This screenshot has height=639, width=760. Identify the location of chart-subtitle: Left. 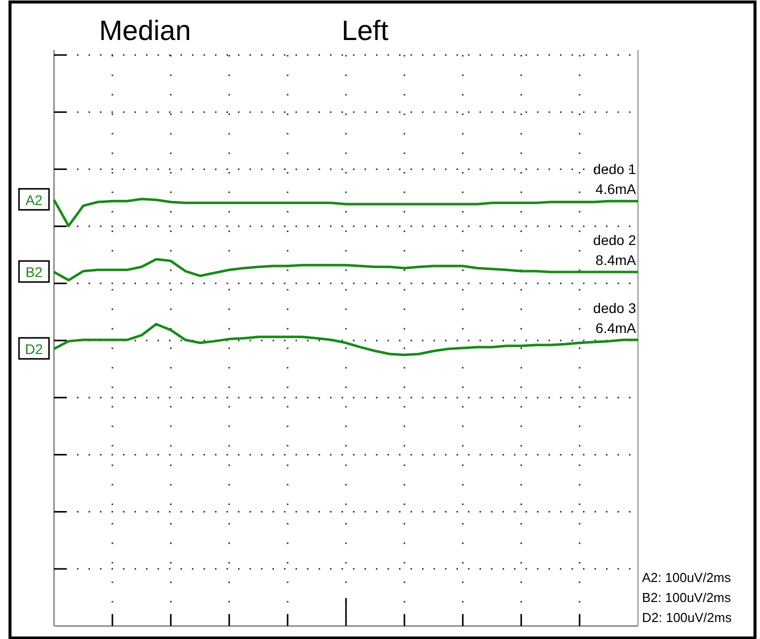
(365, 30).